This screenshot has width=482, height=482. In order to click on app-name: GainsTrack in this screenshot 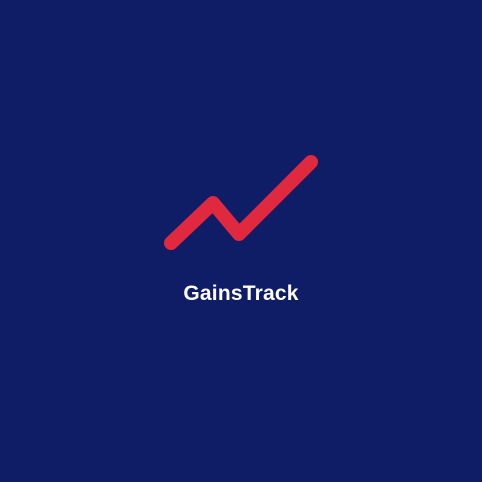, I will do `click(241, 293)`.